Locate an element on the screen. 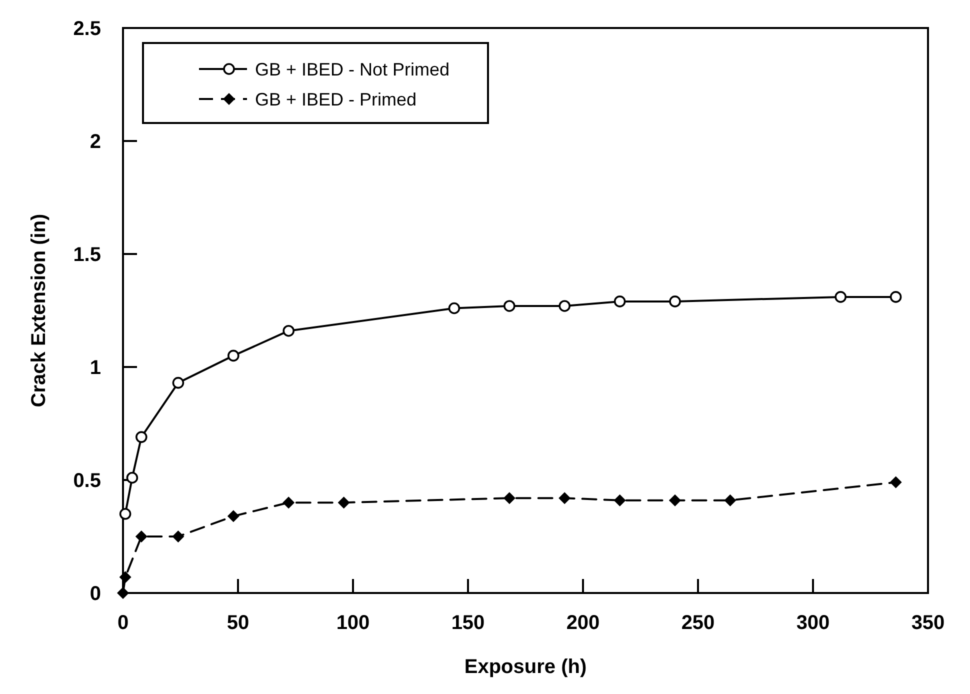 The width and height of the screenshot is (970, 694). legend-label: GB + IBED - Not Primed is located at coordinates (352, 69).